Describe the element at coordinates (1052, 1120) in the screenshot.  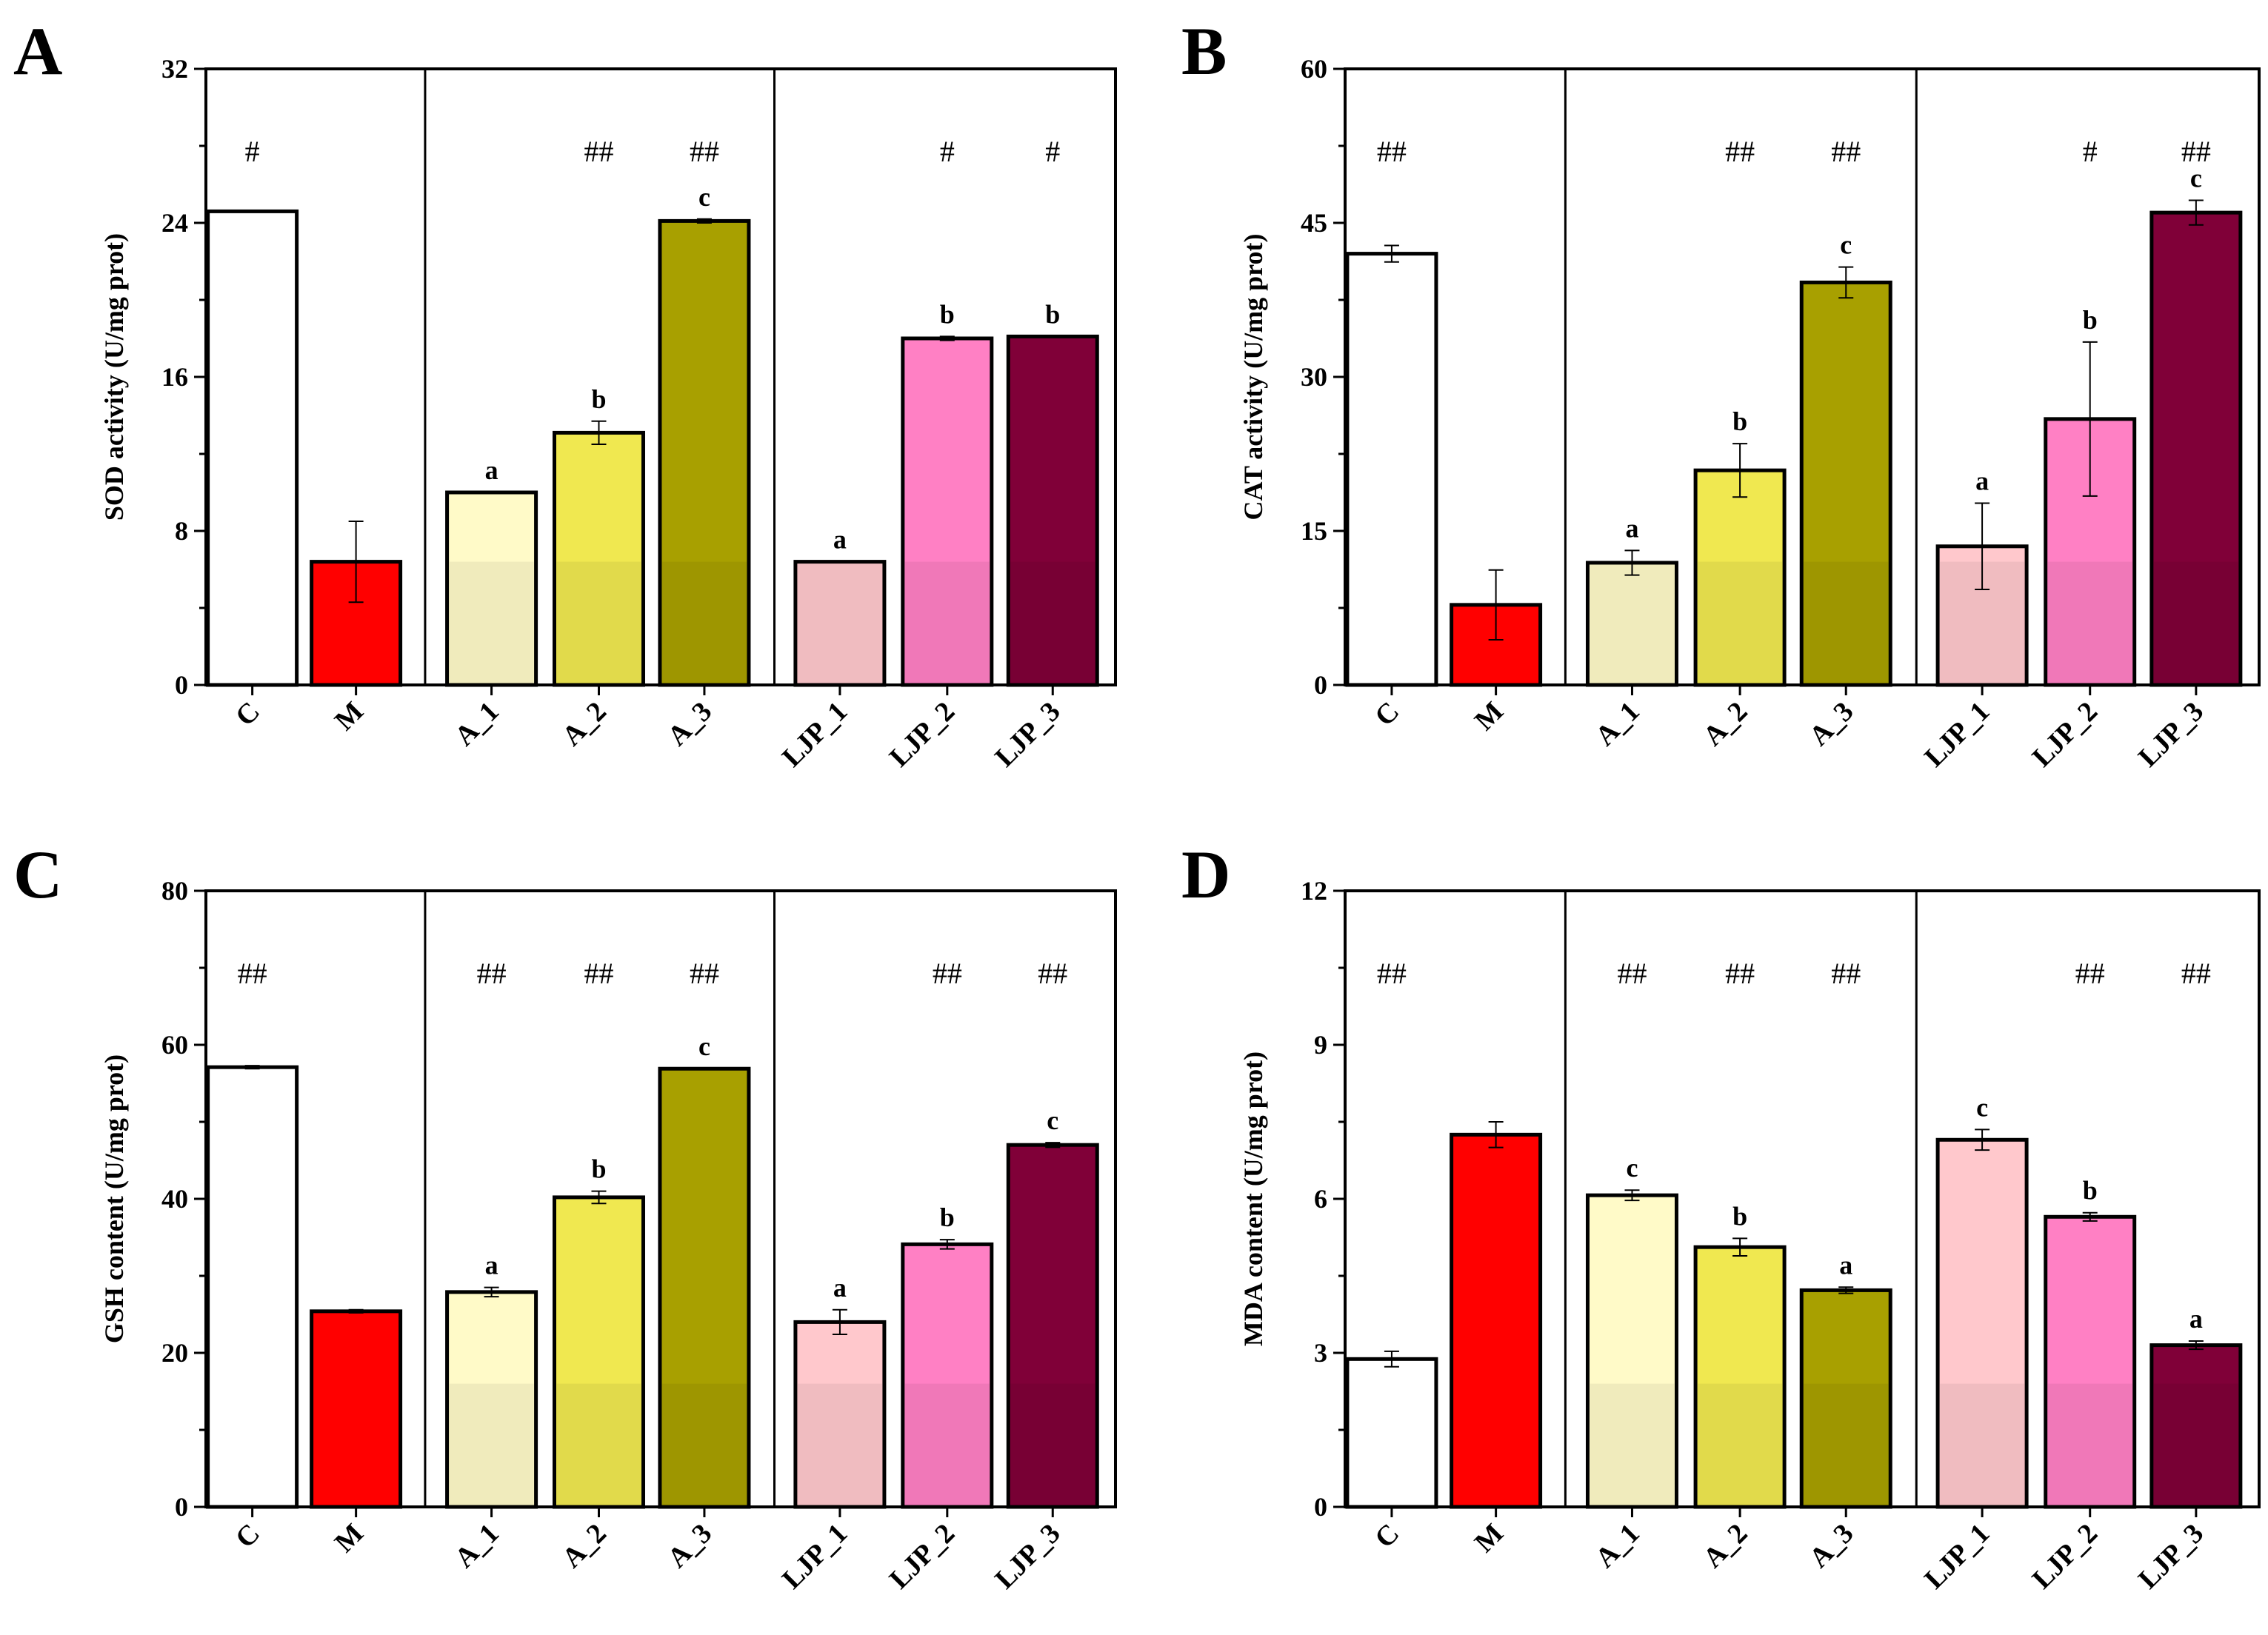
I see `sig-letter-ljp-3: c` at that location.